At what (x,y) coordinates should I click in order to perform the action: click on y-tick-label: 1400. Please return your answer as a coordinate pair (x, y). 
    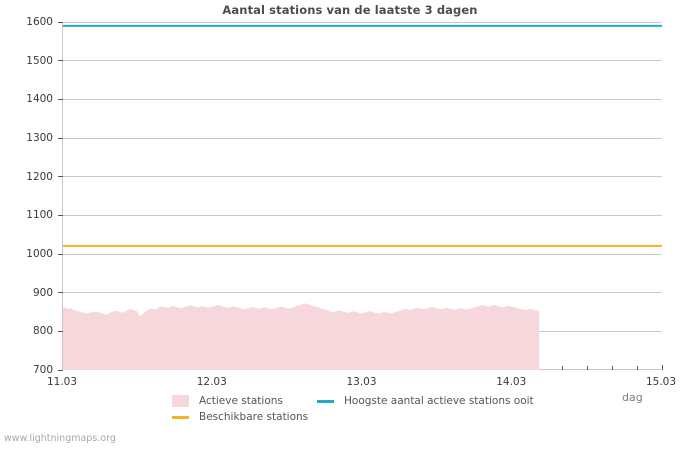
    Looking at the image, I should click on (39, 99).